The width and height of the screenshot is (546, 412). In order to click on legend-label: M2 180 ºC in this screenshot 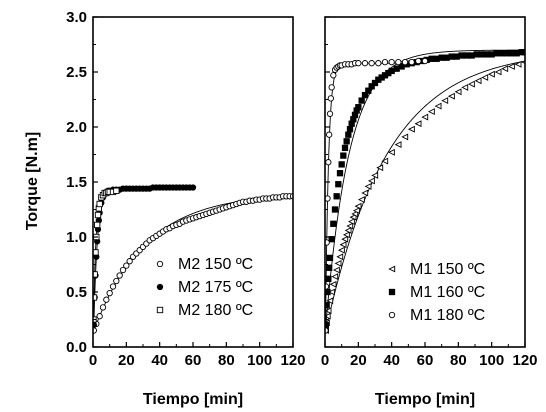, I will do `click(215, 310)`.